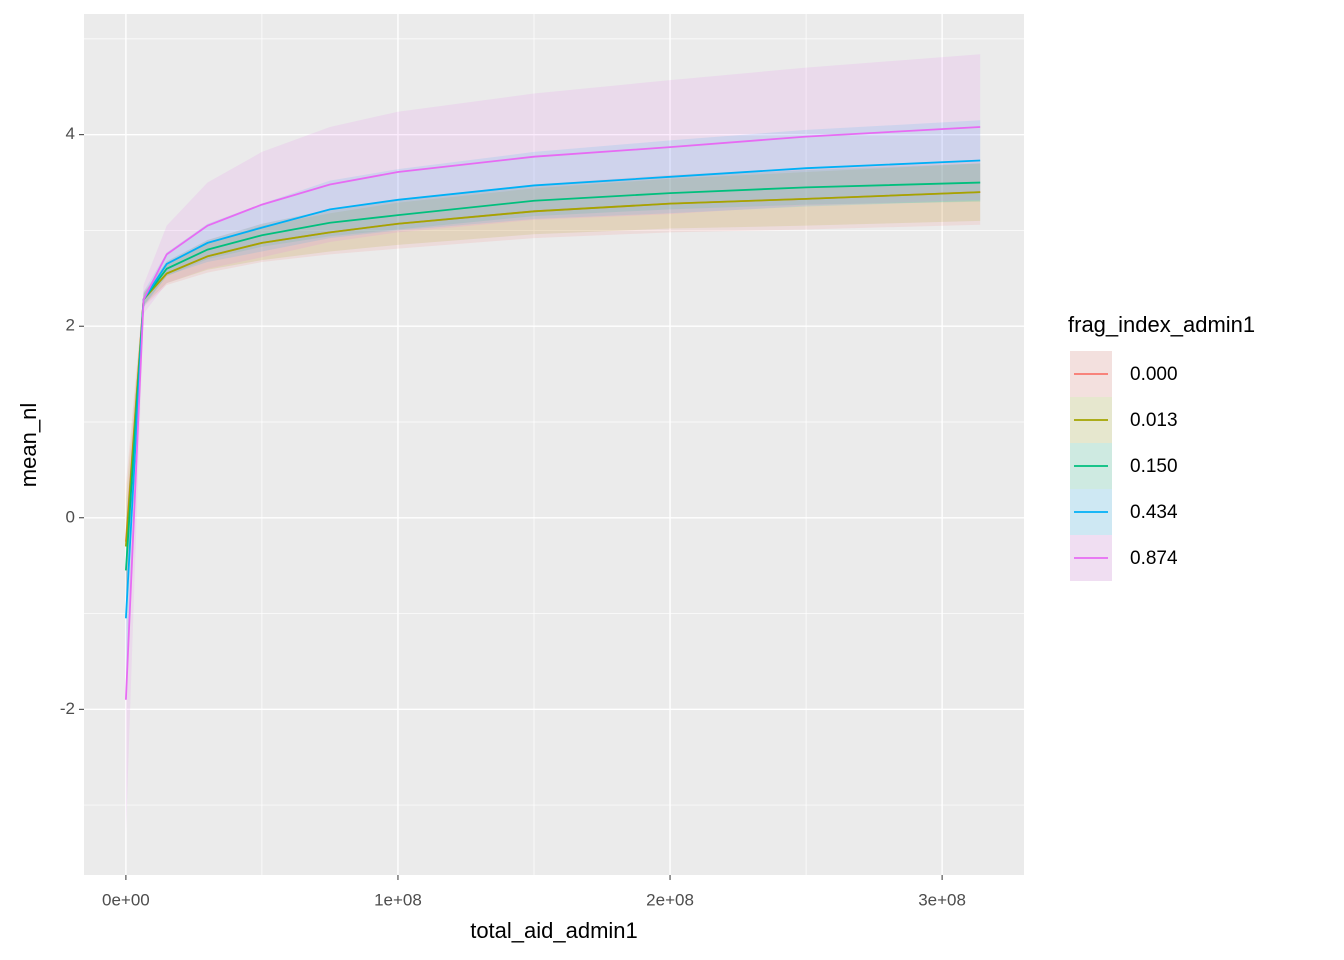 The width and height of the screenshot is (1344, 960). What do you see at coordinates (1154, 558) in the screenshot?
I see `legend-label: 0.874` at bounding box center [1154, 558].